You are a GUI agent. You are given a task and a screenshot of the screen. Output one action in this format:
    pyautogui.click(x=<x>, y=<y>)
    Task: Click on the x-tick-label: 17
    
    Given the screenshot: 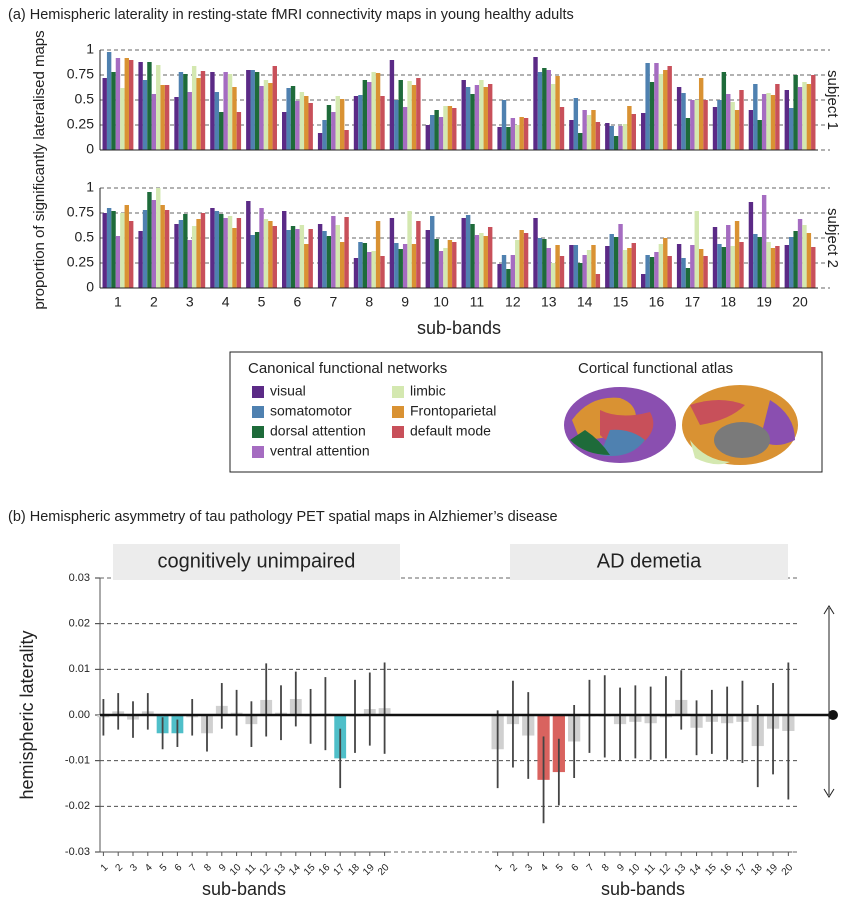 What is the action you would take?
    pyautogui.click(x=693, y=302)
    